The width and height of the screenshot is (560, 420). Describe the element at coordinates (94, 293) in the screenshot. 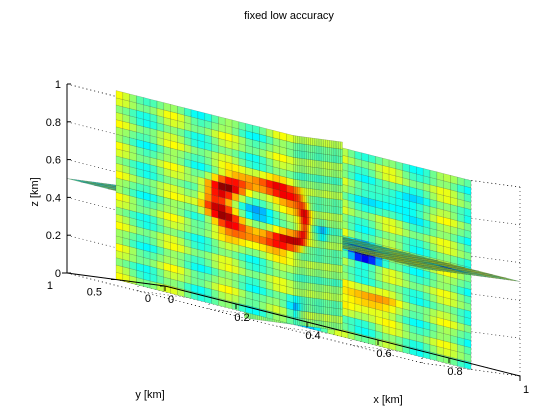

I see `y-tick-label: 0.5` at that location.